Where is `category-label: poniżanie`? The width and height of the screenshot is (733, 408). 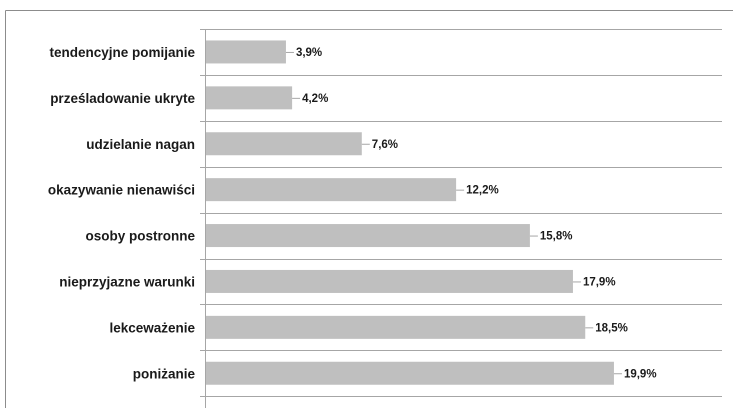 category-label: poniżanie is located at coordinates (164, 373).